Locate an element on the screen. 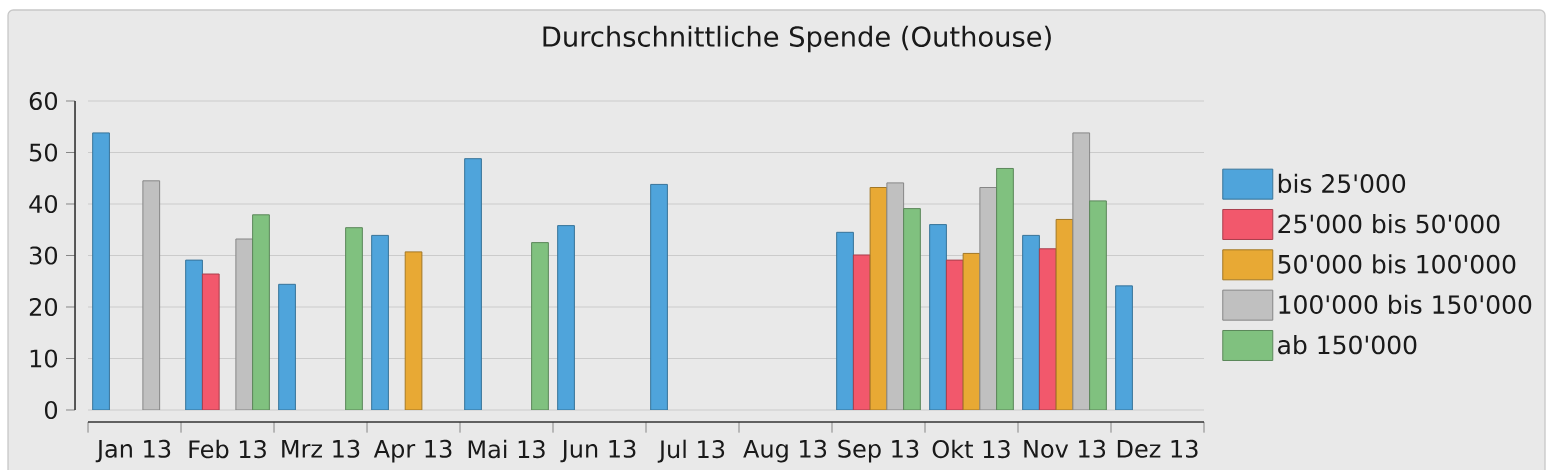  legend-label: ab 150'000 is located at coordinates (1347, 344).